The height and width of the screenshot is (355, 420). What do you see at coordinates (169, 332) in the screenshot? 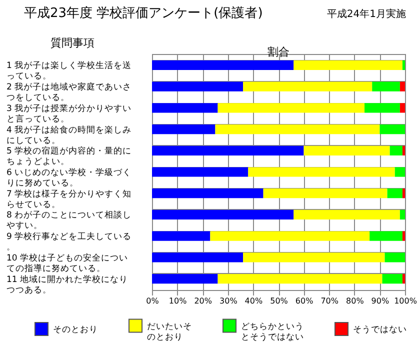
I see `legend-label: だいたいそのとおり` at bounding box center [169, 332].